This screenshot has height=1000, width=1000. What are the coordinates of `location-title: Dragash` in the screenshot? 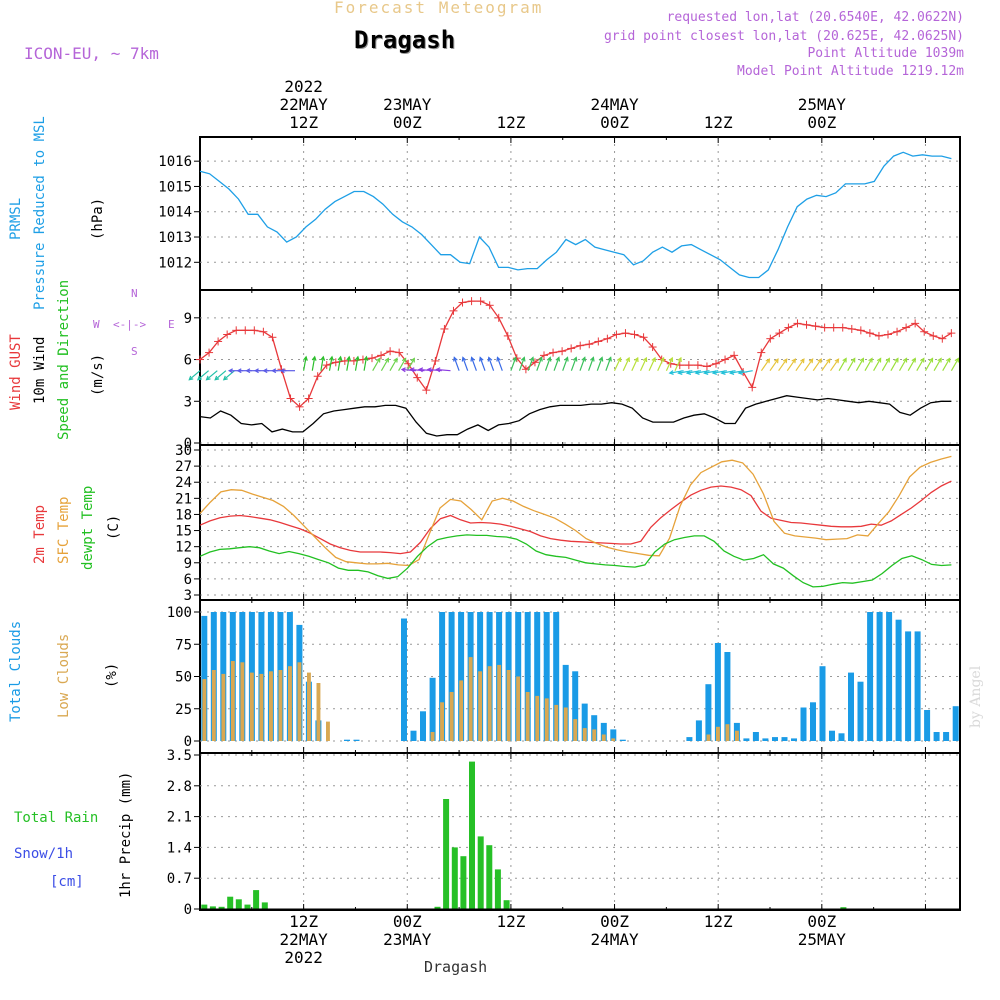 It's located at (405, 40).